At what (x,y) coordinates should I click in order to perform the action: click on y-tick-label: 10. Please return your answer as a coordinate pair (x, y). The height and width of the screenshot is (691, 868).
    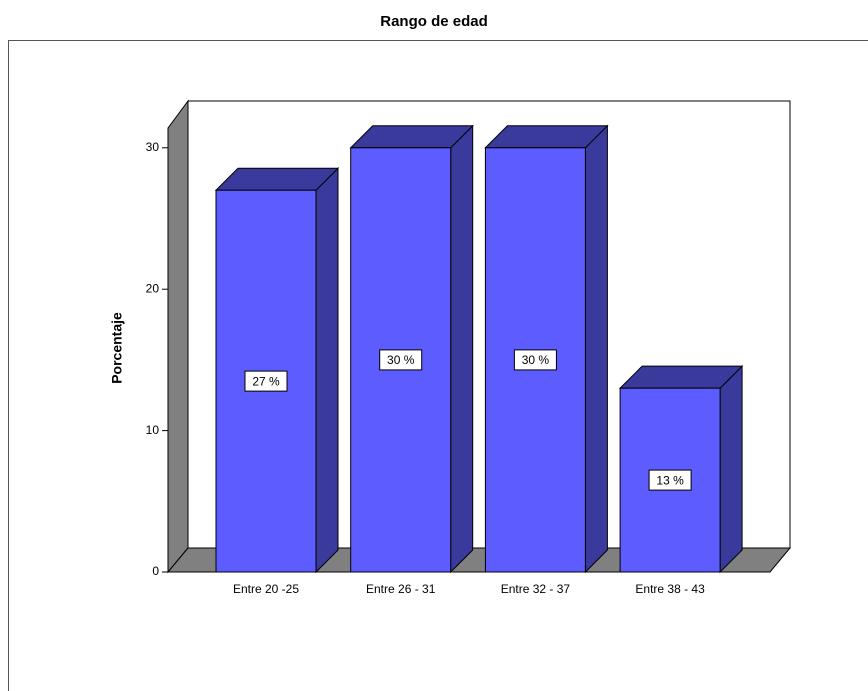
    Looking at the image, I should click on (153, 430).